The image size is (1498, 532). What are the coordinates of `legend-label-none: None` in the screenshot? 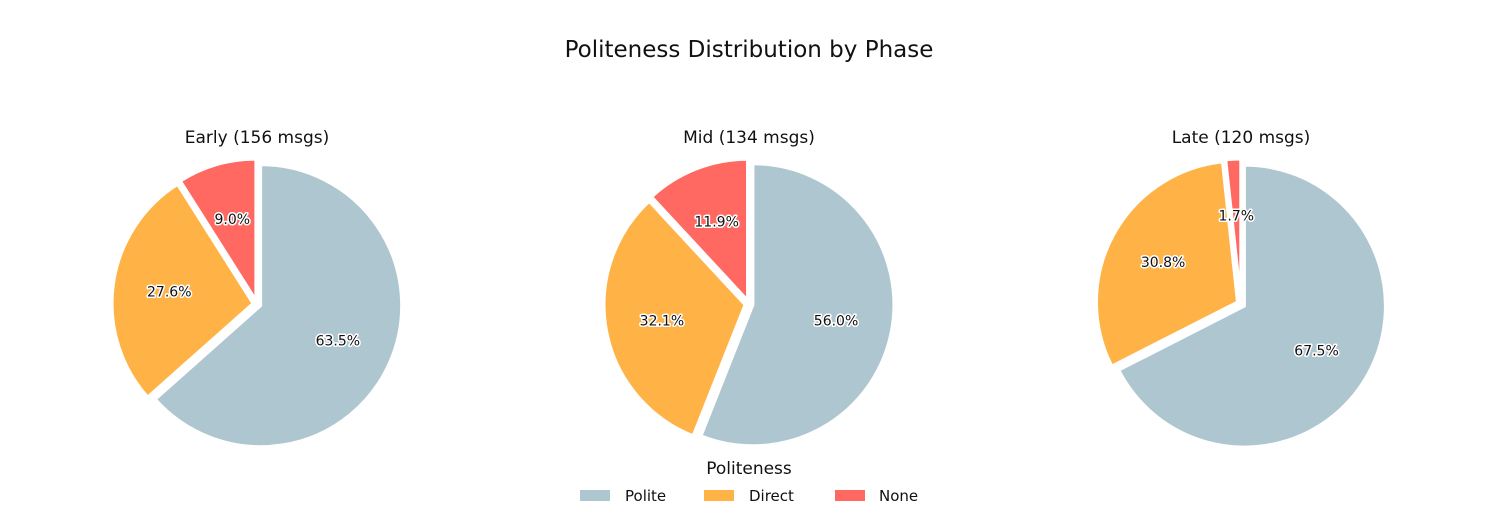 It's located at (898, 496).